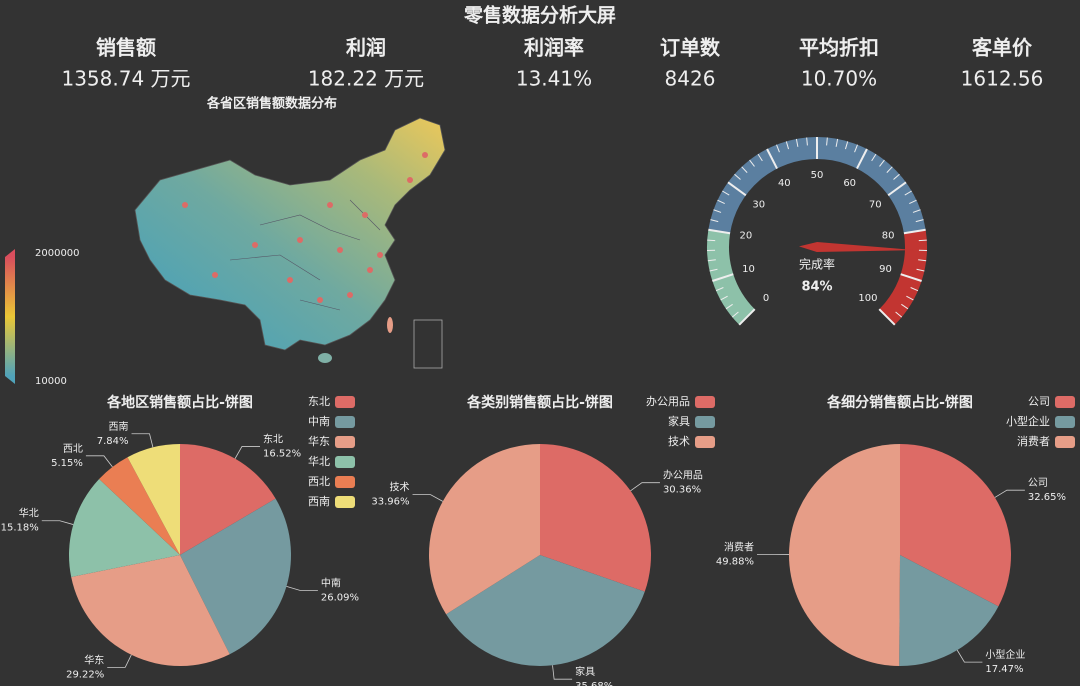  I want to click on gauge-tick-label: 70, so click(875, 205).